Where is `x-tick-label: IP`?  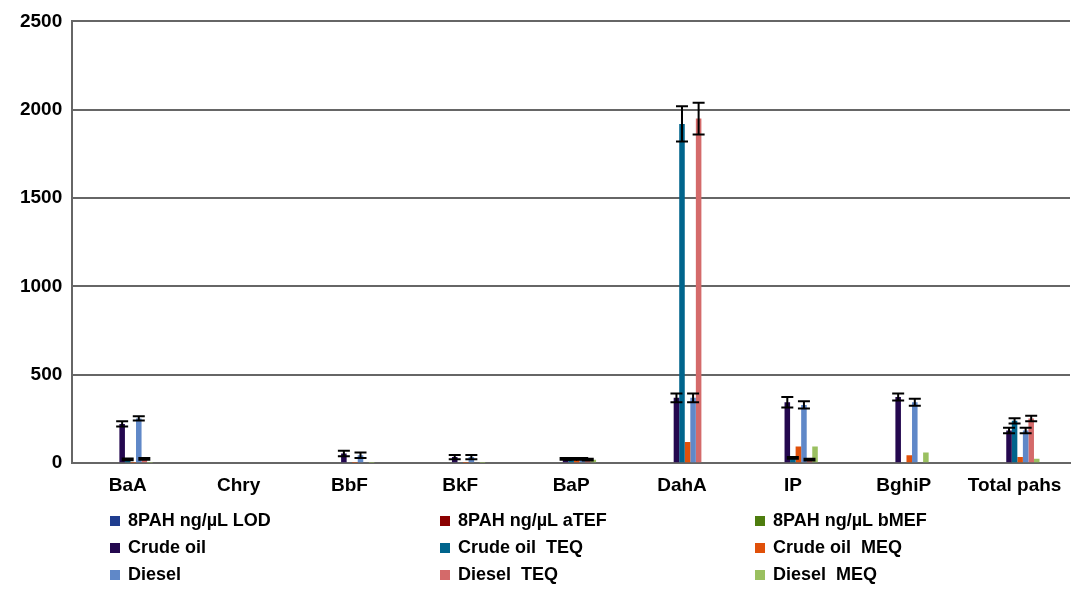
x-tick-label: IP is located at coordinates (793, 484).